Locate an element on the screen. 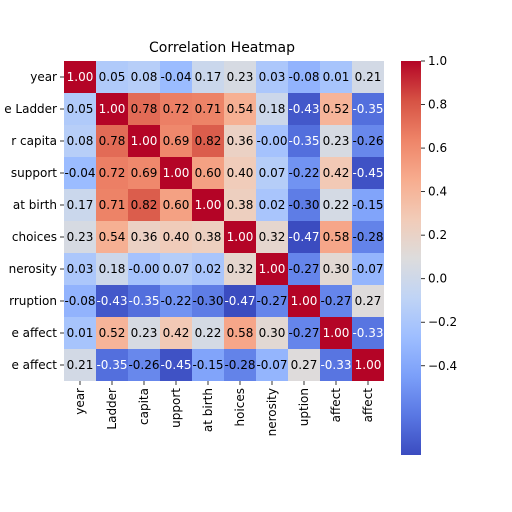 The image size is (512, 512). cell-value-label: -0.04 is located at coordinates (79, 173).